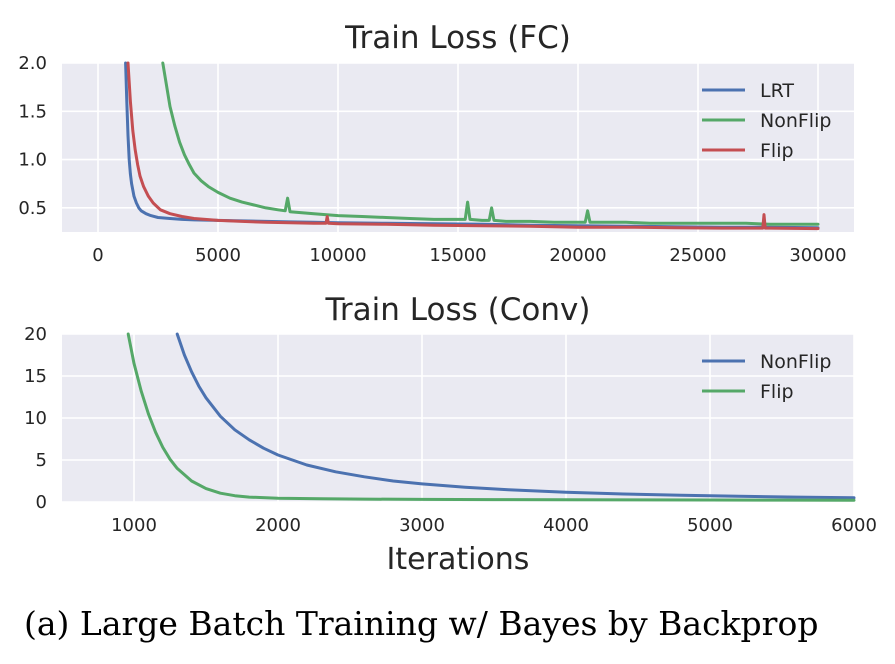 The height and width of the screenshot is (664, 895). Describe the element at coordinates (35, 334) in the screenshot. I see `conv-y-tick-label: 20` at that location.